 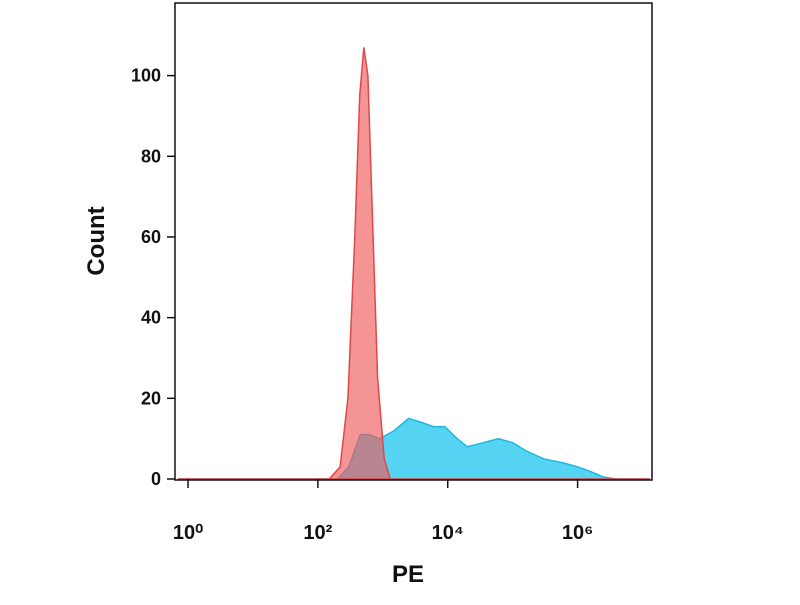 I want to click on y-tick-label: 80, so click(x=151, y=156).